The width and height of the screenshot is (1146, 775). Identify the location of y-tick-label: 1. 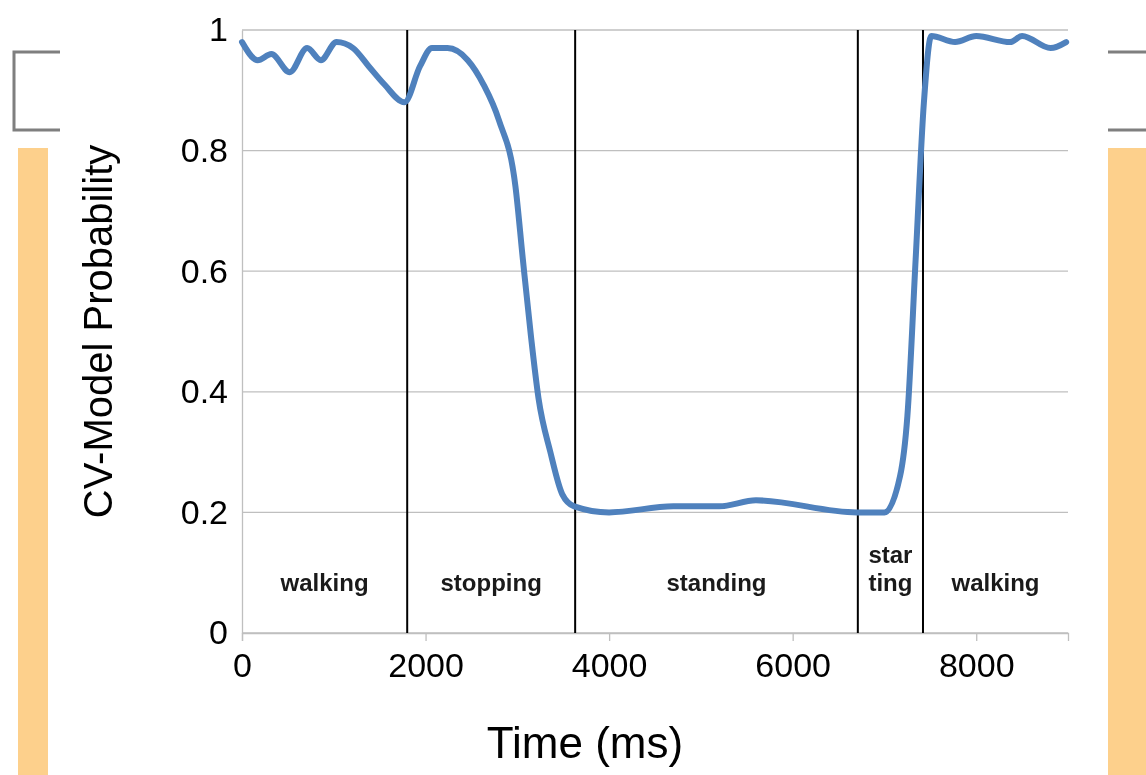
(218, 29).